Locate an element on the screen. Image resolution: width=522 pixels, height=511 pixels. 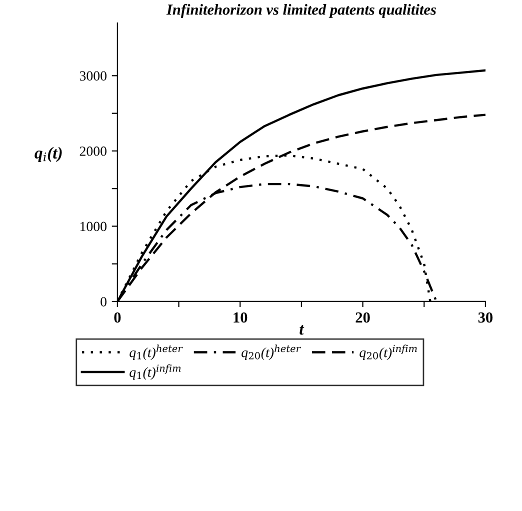
legend-label: q$_{20}$(t)$^{heter}$ is located at coordinates (271, 352).